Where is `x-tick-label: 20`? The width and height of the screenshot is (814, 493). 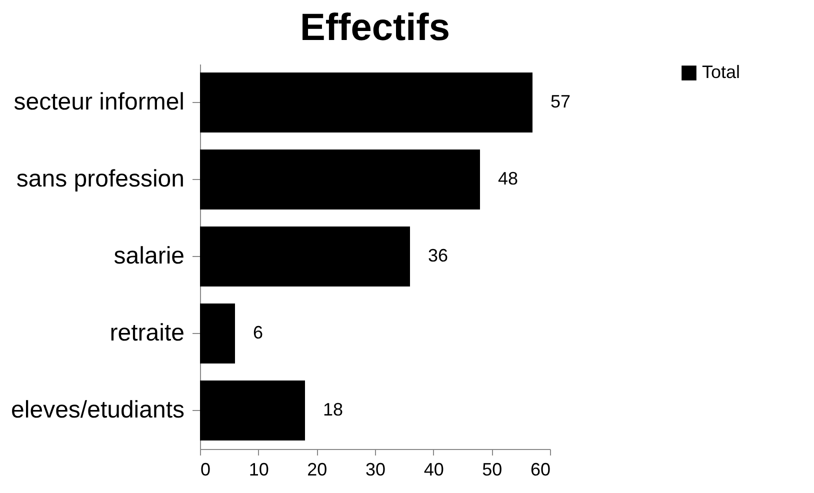
x-tick-label: 20 is located at coordinates (317, 470).